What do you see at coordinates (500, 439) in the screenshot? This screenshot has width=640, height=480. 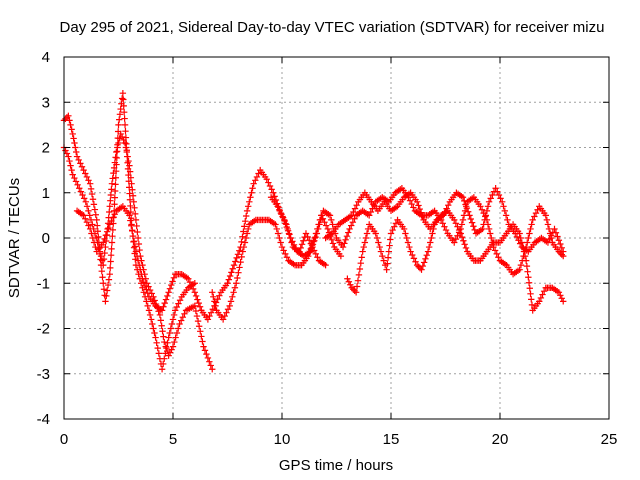 I see `x-tick-label: 20` at bounding box center [500, 439].